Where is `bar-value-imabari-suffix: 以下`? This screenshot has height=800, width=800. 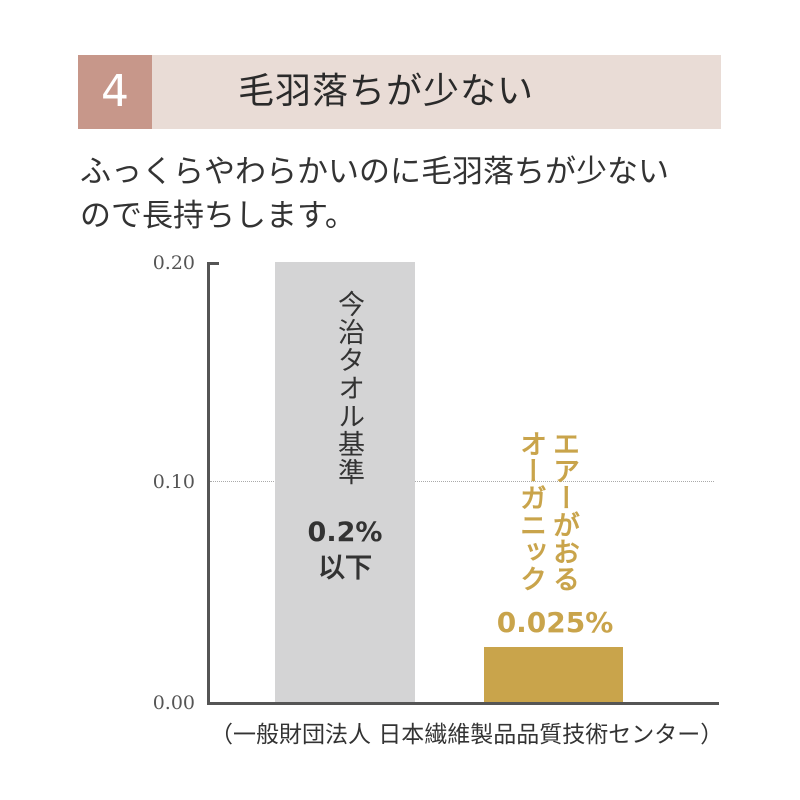
bar-value-imabari-suffix: 以下 is located at coordinates (345, 568).